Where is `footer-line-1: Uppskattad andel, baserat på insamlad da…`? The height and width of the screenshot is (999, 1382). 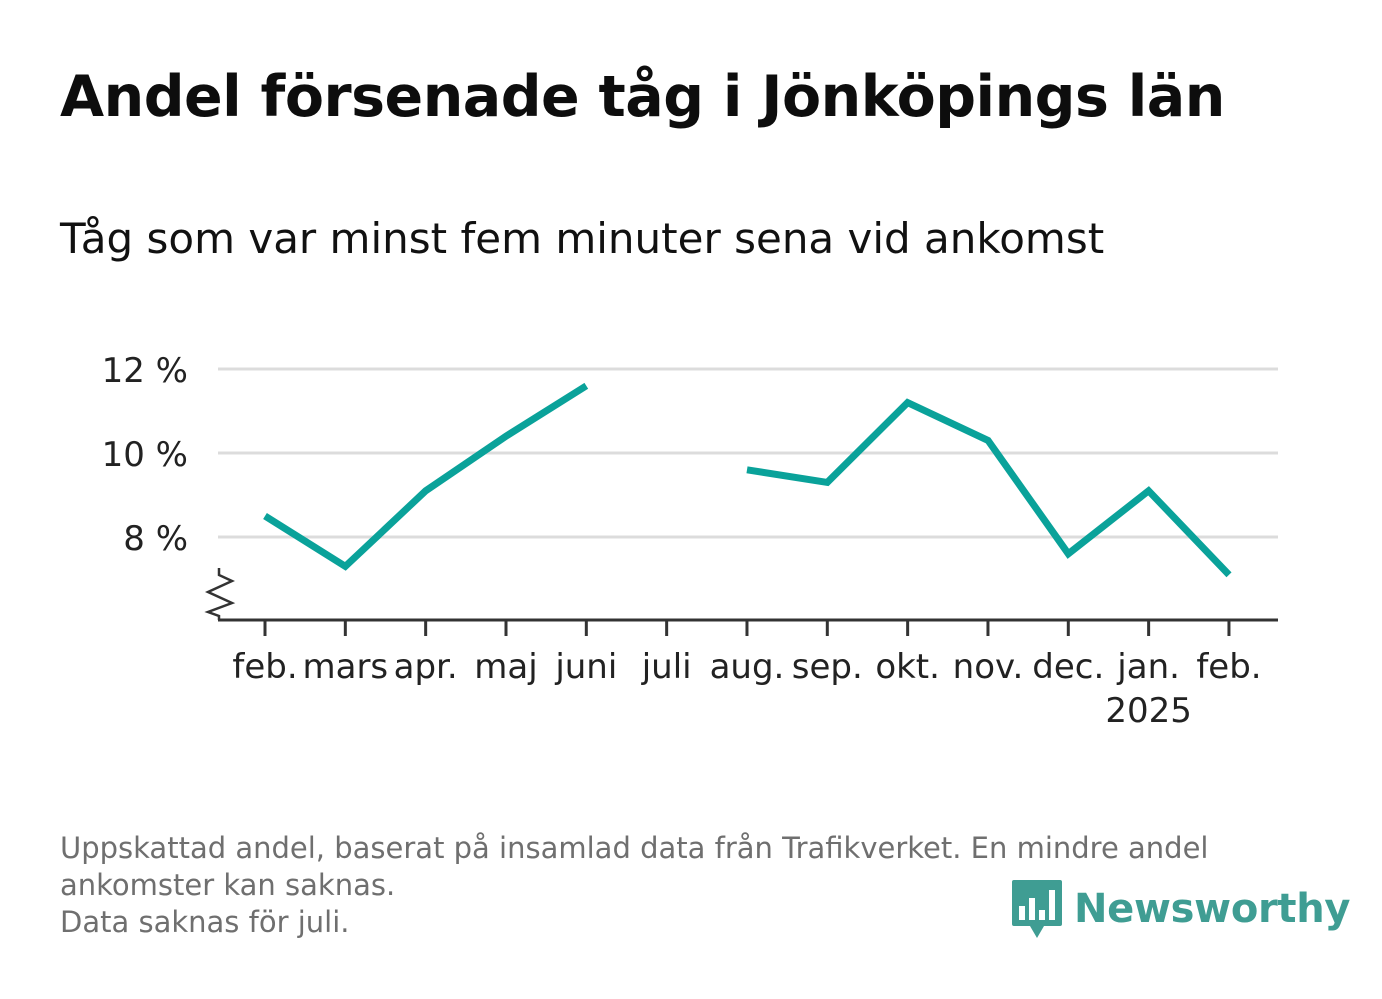 footer-line-1: Uppskattad andel, baserat på insamlad da… is located at coordinates (634, 848).